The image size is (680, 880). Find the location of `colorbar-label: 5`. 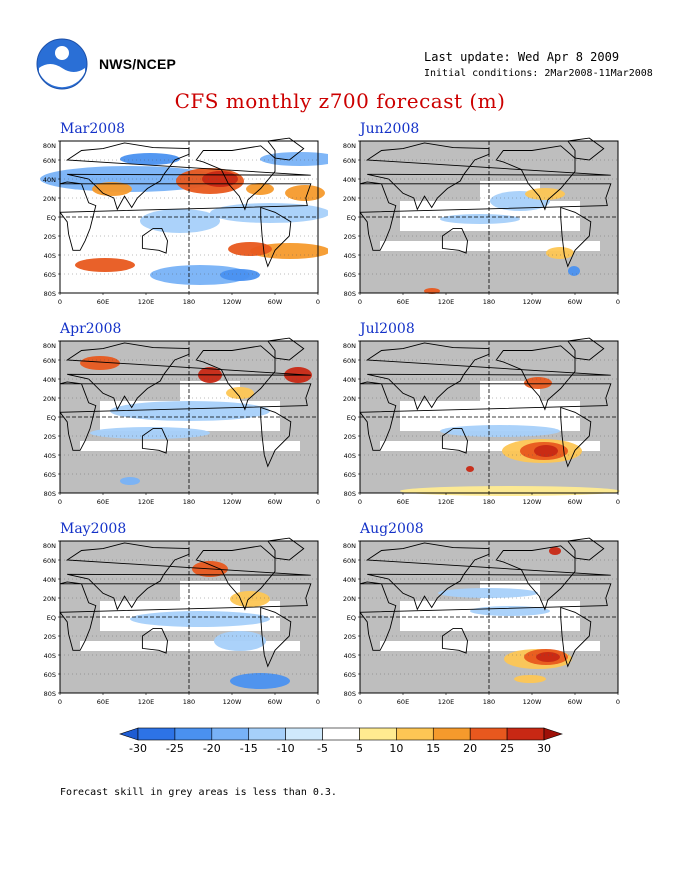

colorbar-label: 5 is located at coordinates (359, 748).